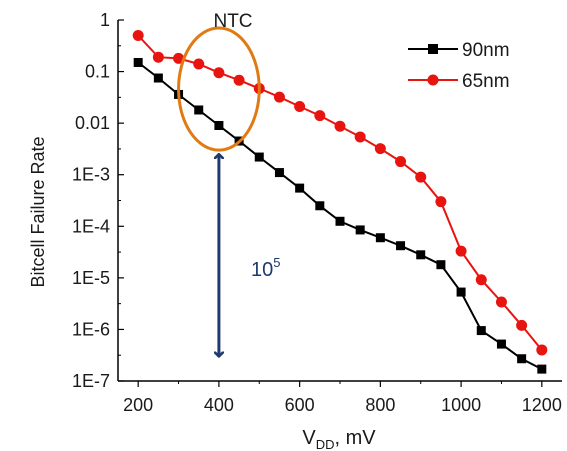 This screenshot has width=567, height=451. What do you see at coordinates (138, 405) in the screenshot?
I see `x-tick-label: 200` at bounding box center [138, 405].